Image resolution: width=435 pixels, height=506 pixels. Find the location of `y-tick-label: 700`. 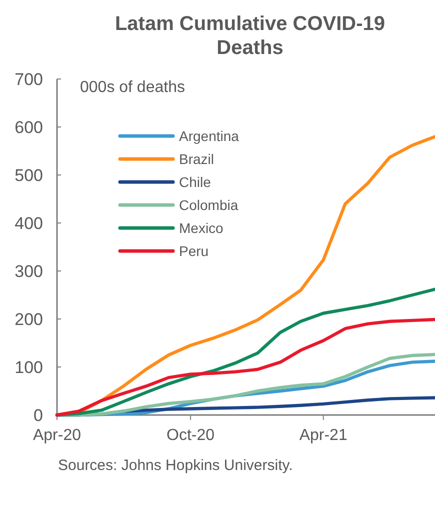

y-tick-label: 700 is located at coordinates (28, 79).